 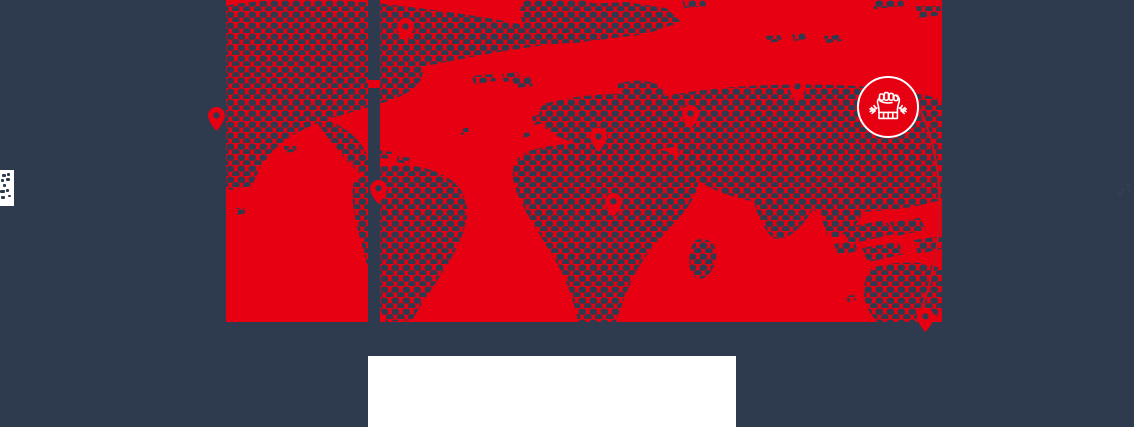 What do you see at coordinates (7, 188) in the screenshot?
I see `map-fragment-left` at bounding box center [7, 188].